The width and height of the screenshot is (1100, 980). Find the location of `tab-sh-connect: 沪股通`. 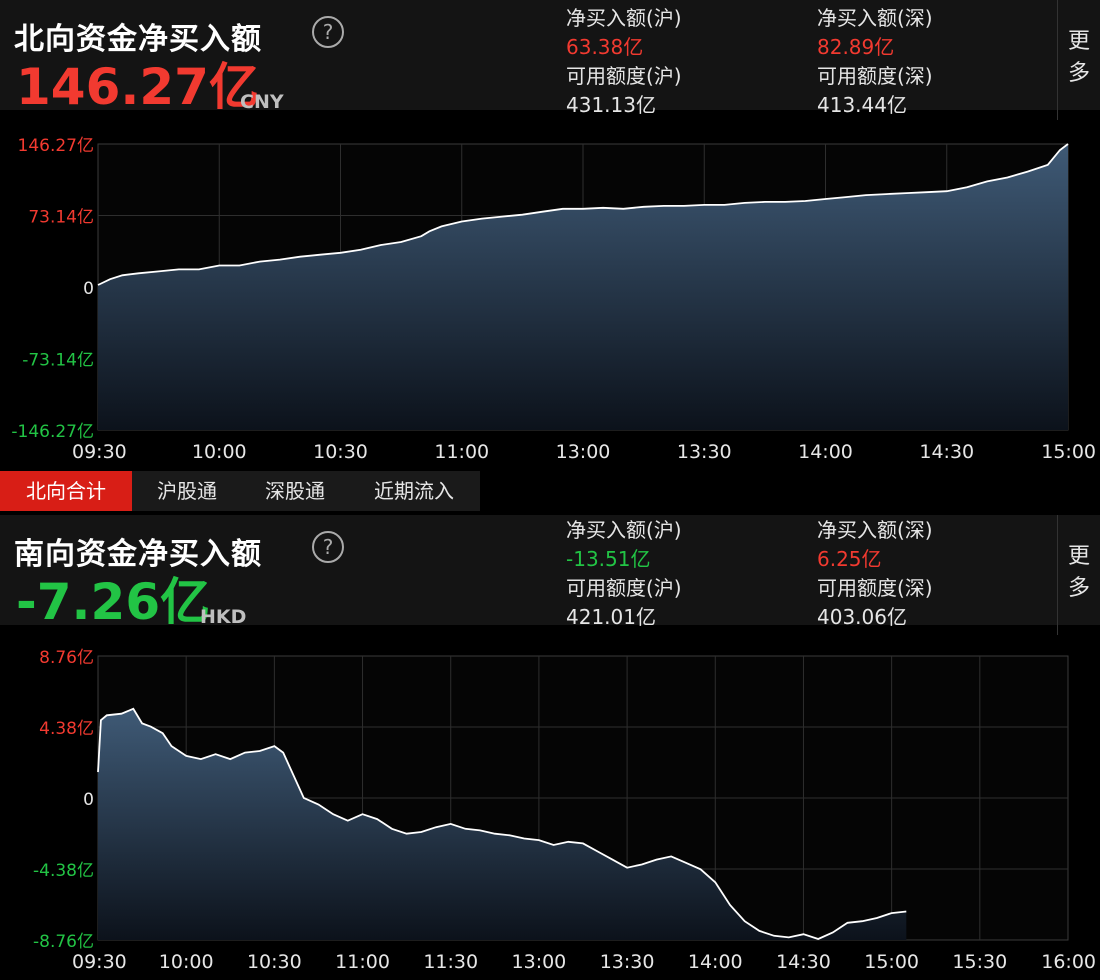

tab-sh-connect: 沪股通 is located at coordinates (187, 491).